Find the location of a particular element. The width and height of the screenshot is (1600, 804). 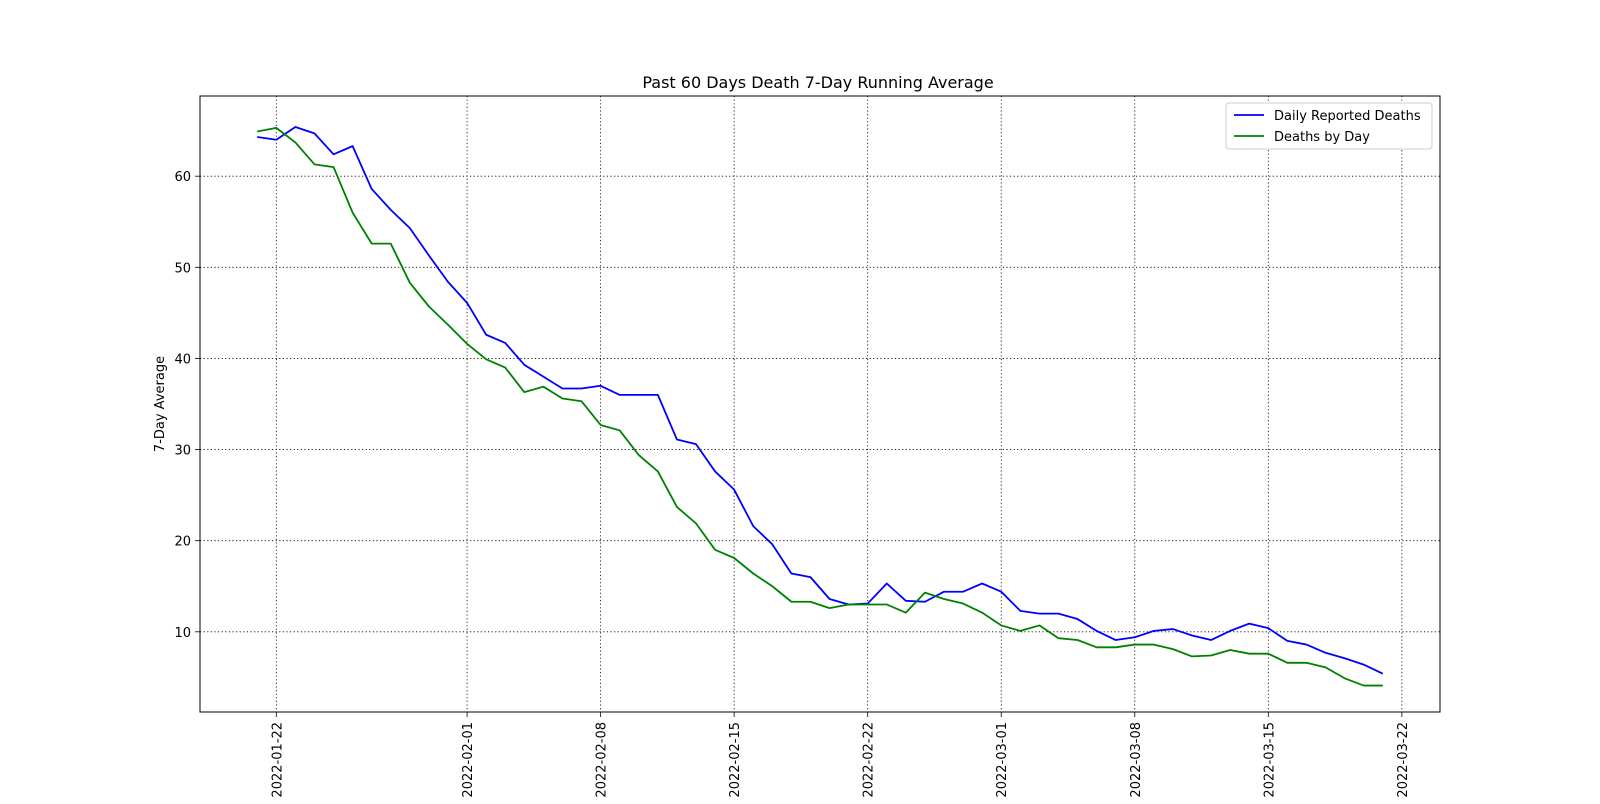

x-tick-label: 2022-02-22 is located at coordinates (869, 760).